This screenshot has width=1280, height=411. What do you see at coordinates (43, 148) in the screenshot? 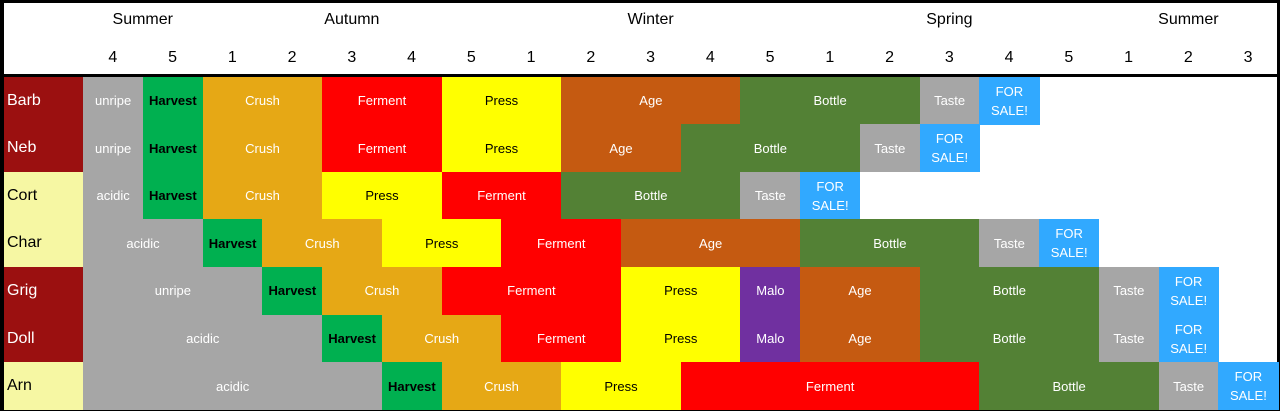
I see `varietal-label: Neb` at bounding box center [43, 148].